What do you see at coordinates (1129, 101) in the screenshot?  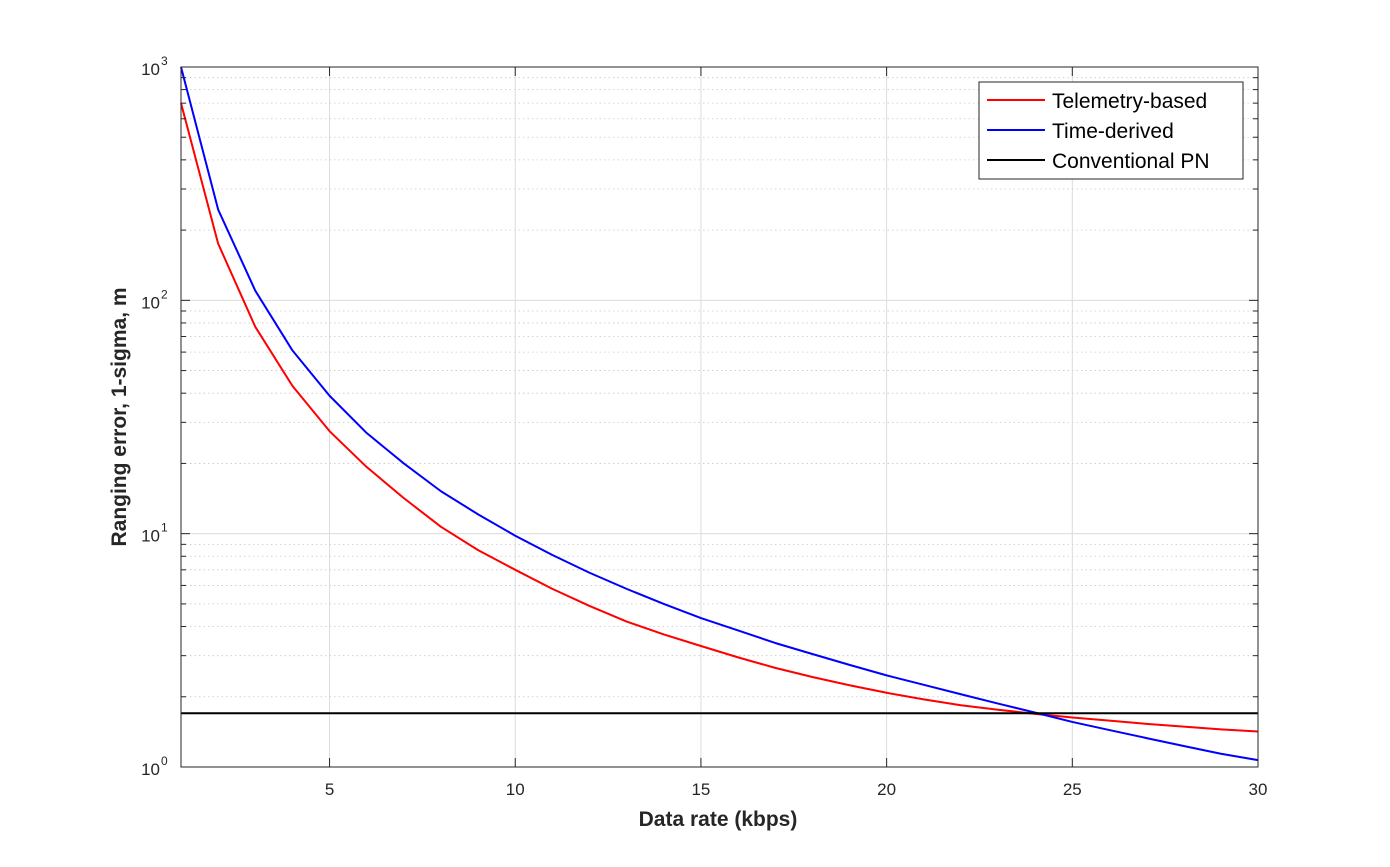 I see `legend-label-telemetry-based: Telemetry-based` at bounding box center [1129, 101].